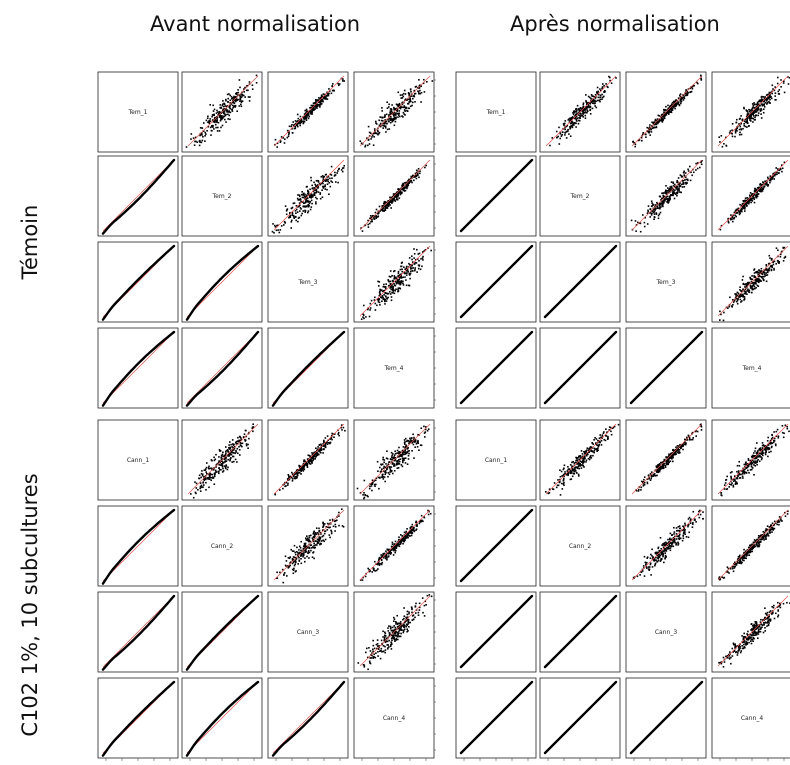 This screenshot has height=765, width=790. What do you see at coordinates (395, 459) in the screenshot?
I see `reference-line` at bounding box center [395, 459].